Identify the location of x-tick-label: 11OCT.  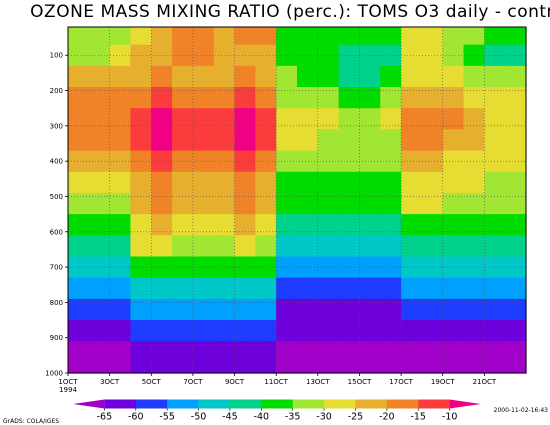
(276, 382).